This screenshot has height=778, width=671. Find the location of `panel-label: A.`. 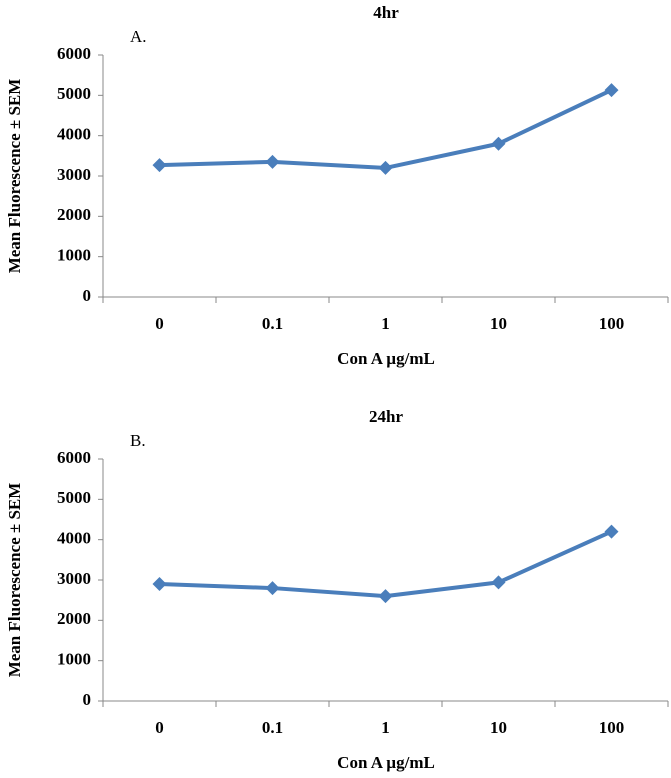

panel-label: A. is located at coordinates (138, 36).